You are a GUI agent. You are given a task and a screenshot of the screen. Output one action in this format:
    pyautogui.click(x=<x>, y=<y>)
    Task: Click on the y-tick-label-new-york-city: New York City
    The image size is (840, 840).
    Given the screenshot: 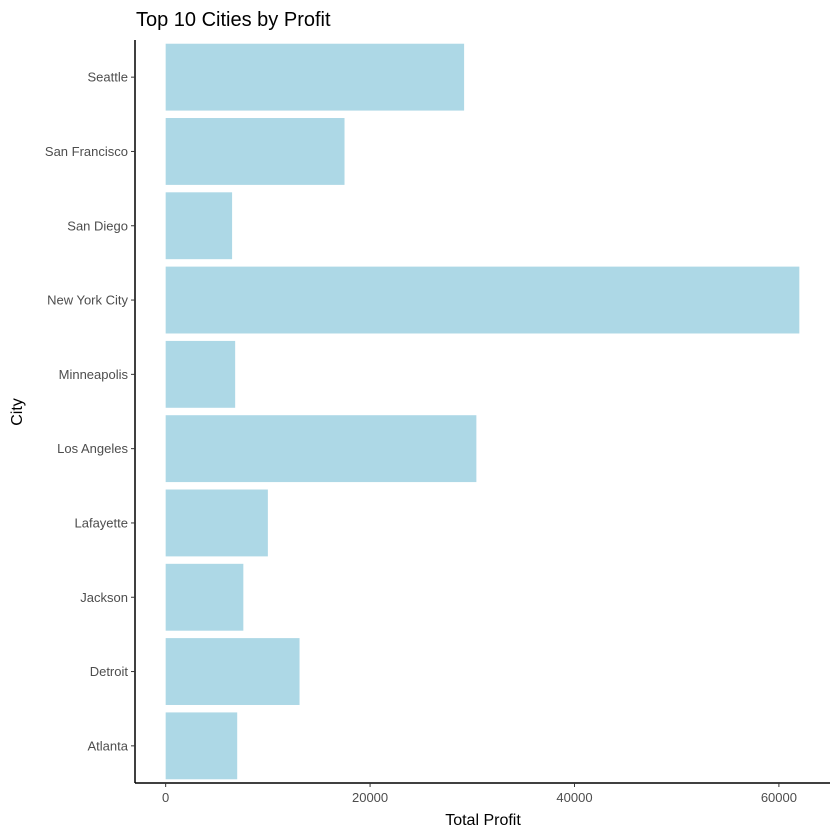 What is the action you would take?
    pyautogui.click(x=87, y=300)
    